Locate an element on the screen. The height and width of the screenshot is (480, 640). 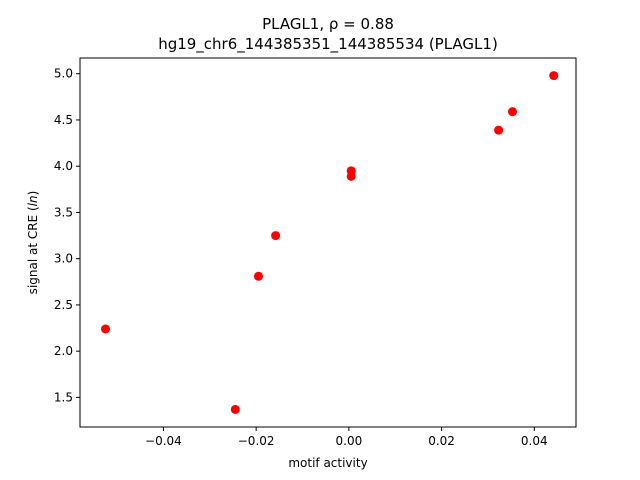
y-axis-label: signal at CRE (ln) is located at coordinates (33, 243).